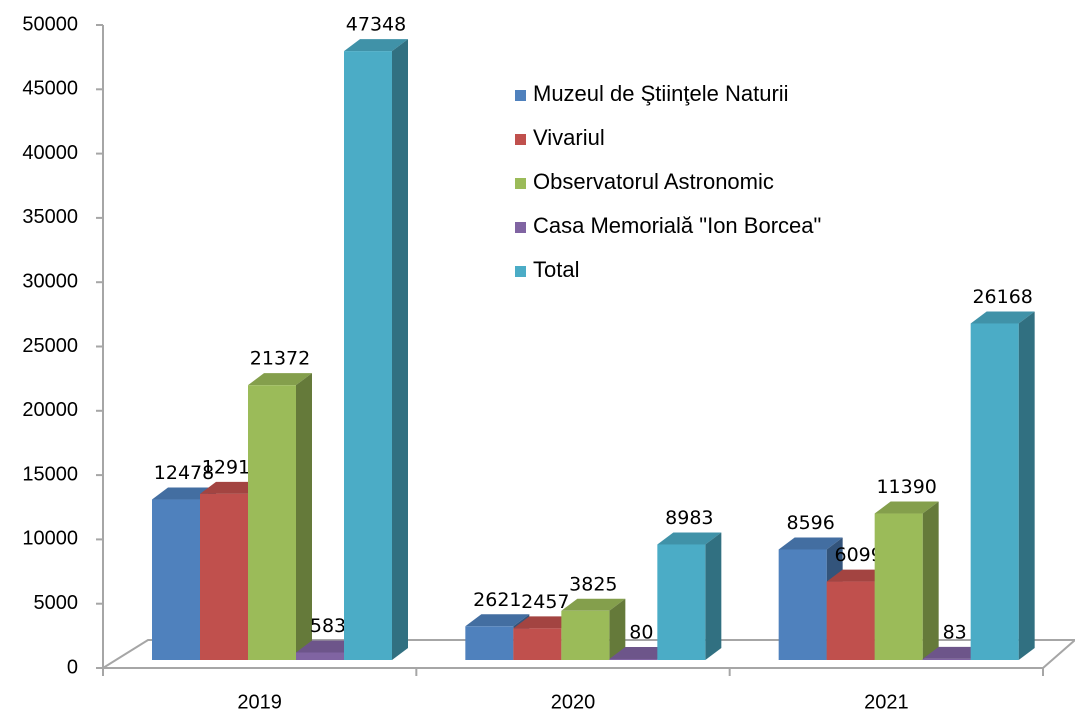 The width and height of the screenshot is (1075, 713). Describe the element at coordinates (556, 269) in the screenshot. I see `legend-label: Total` at that location.